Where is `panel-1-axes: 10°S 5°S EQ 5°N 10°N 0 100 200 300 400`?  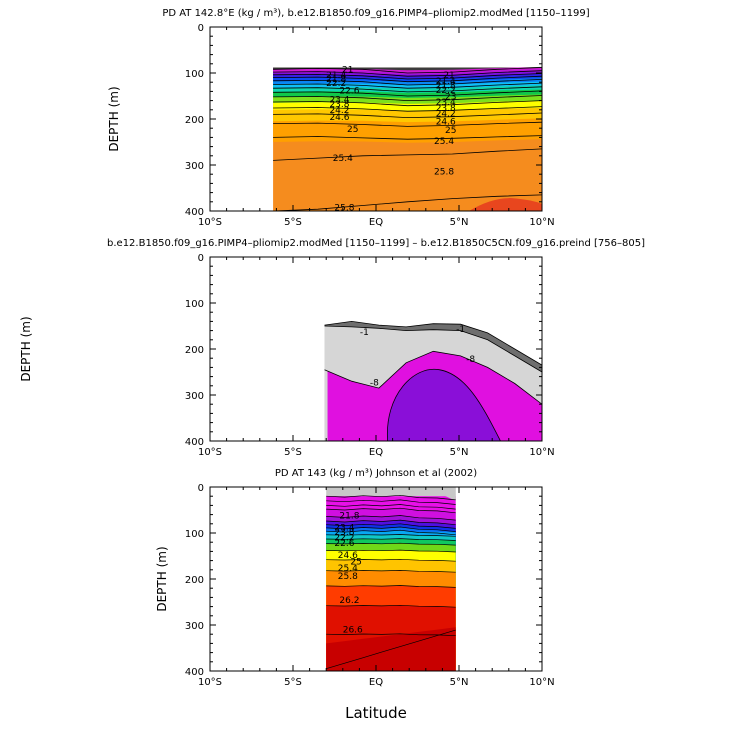 panel-1-axes: 10°S 5°S EQ 5°N 10°N 0 100 200 300 400 is located at coordinates (370, 125).